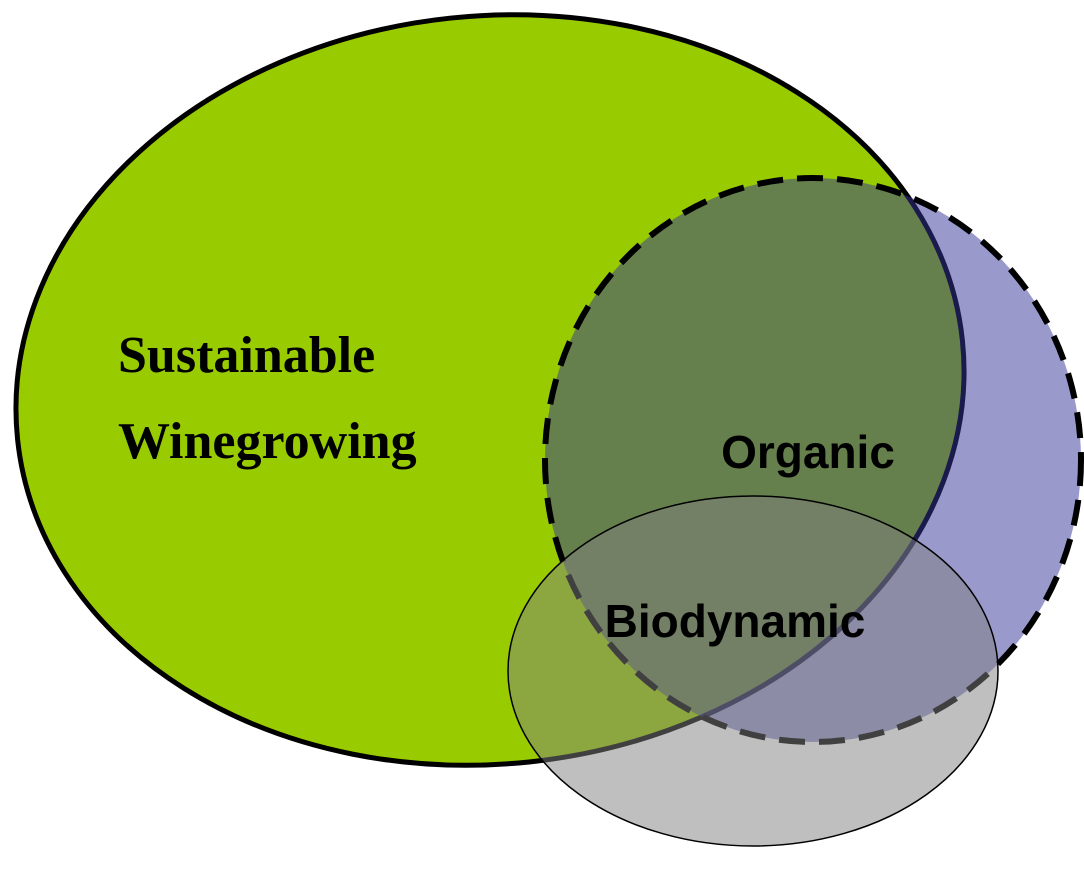 This screenshot has height=874, width=1084. What do you see at coordinates (808, 452) in the screenshot?
I see `set-label: Organic` at bounding box center [808, 452].